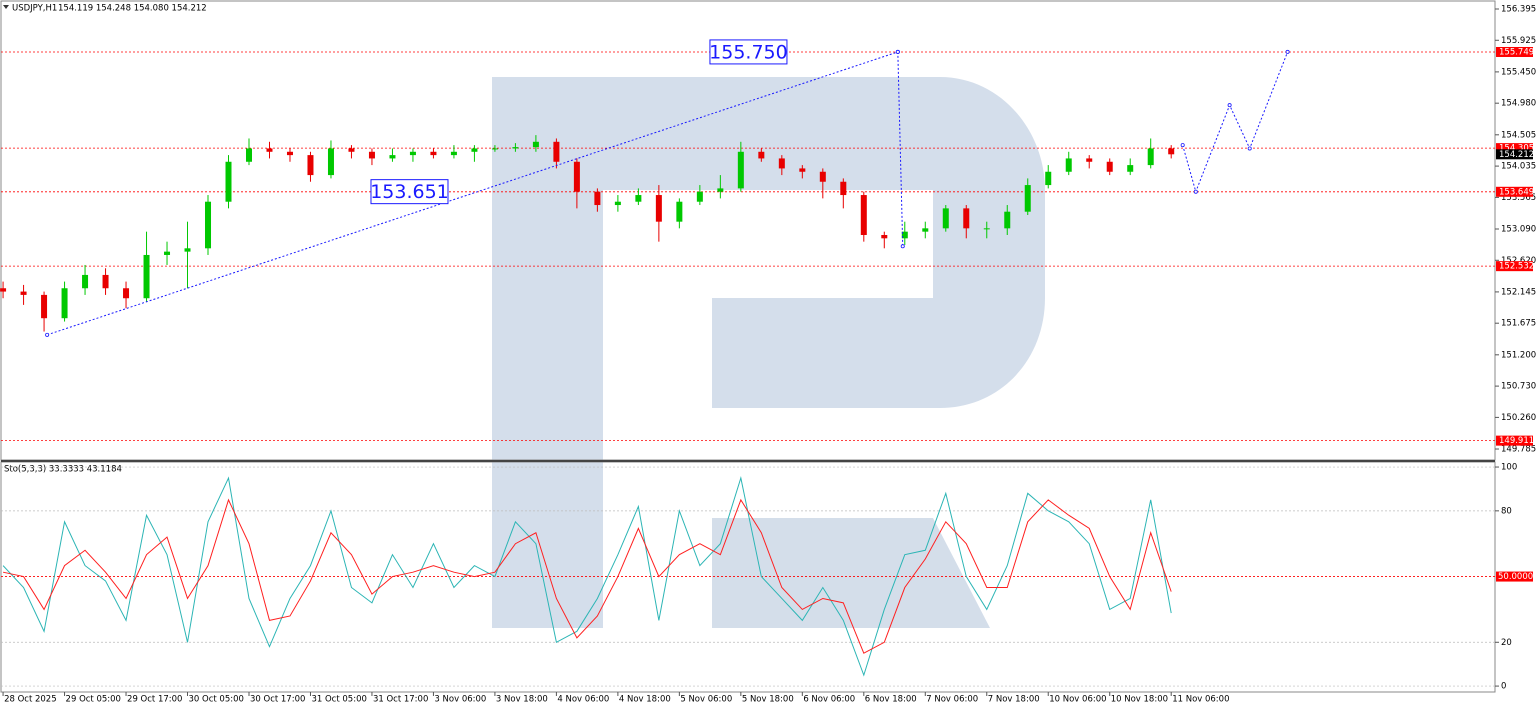 Image resolution: width=1536 pixels, height=707 pixels. Describe the element at coordinates (1509, 468) in the screenshot. I see `y-tick-label: 100` at that location.